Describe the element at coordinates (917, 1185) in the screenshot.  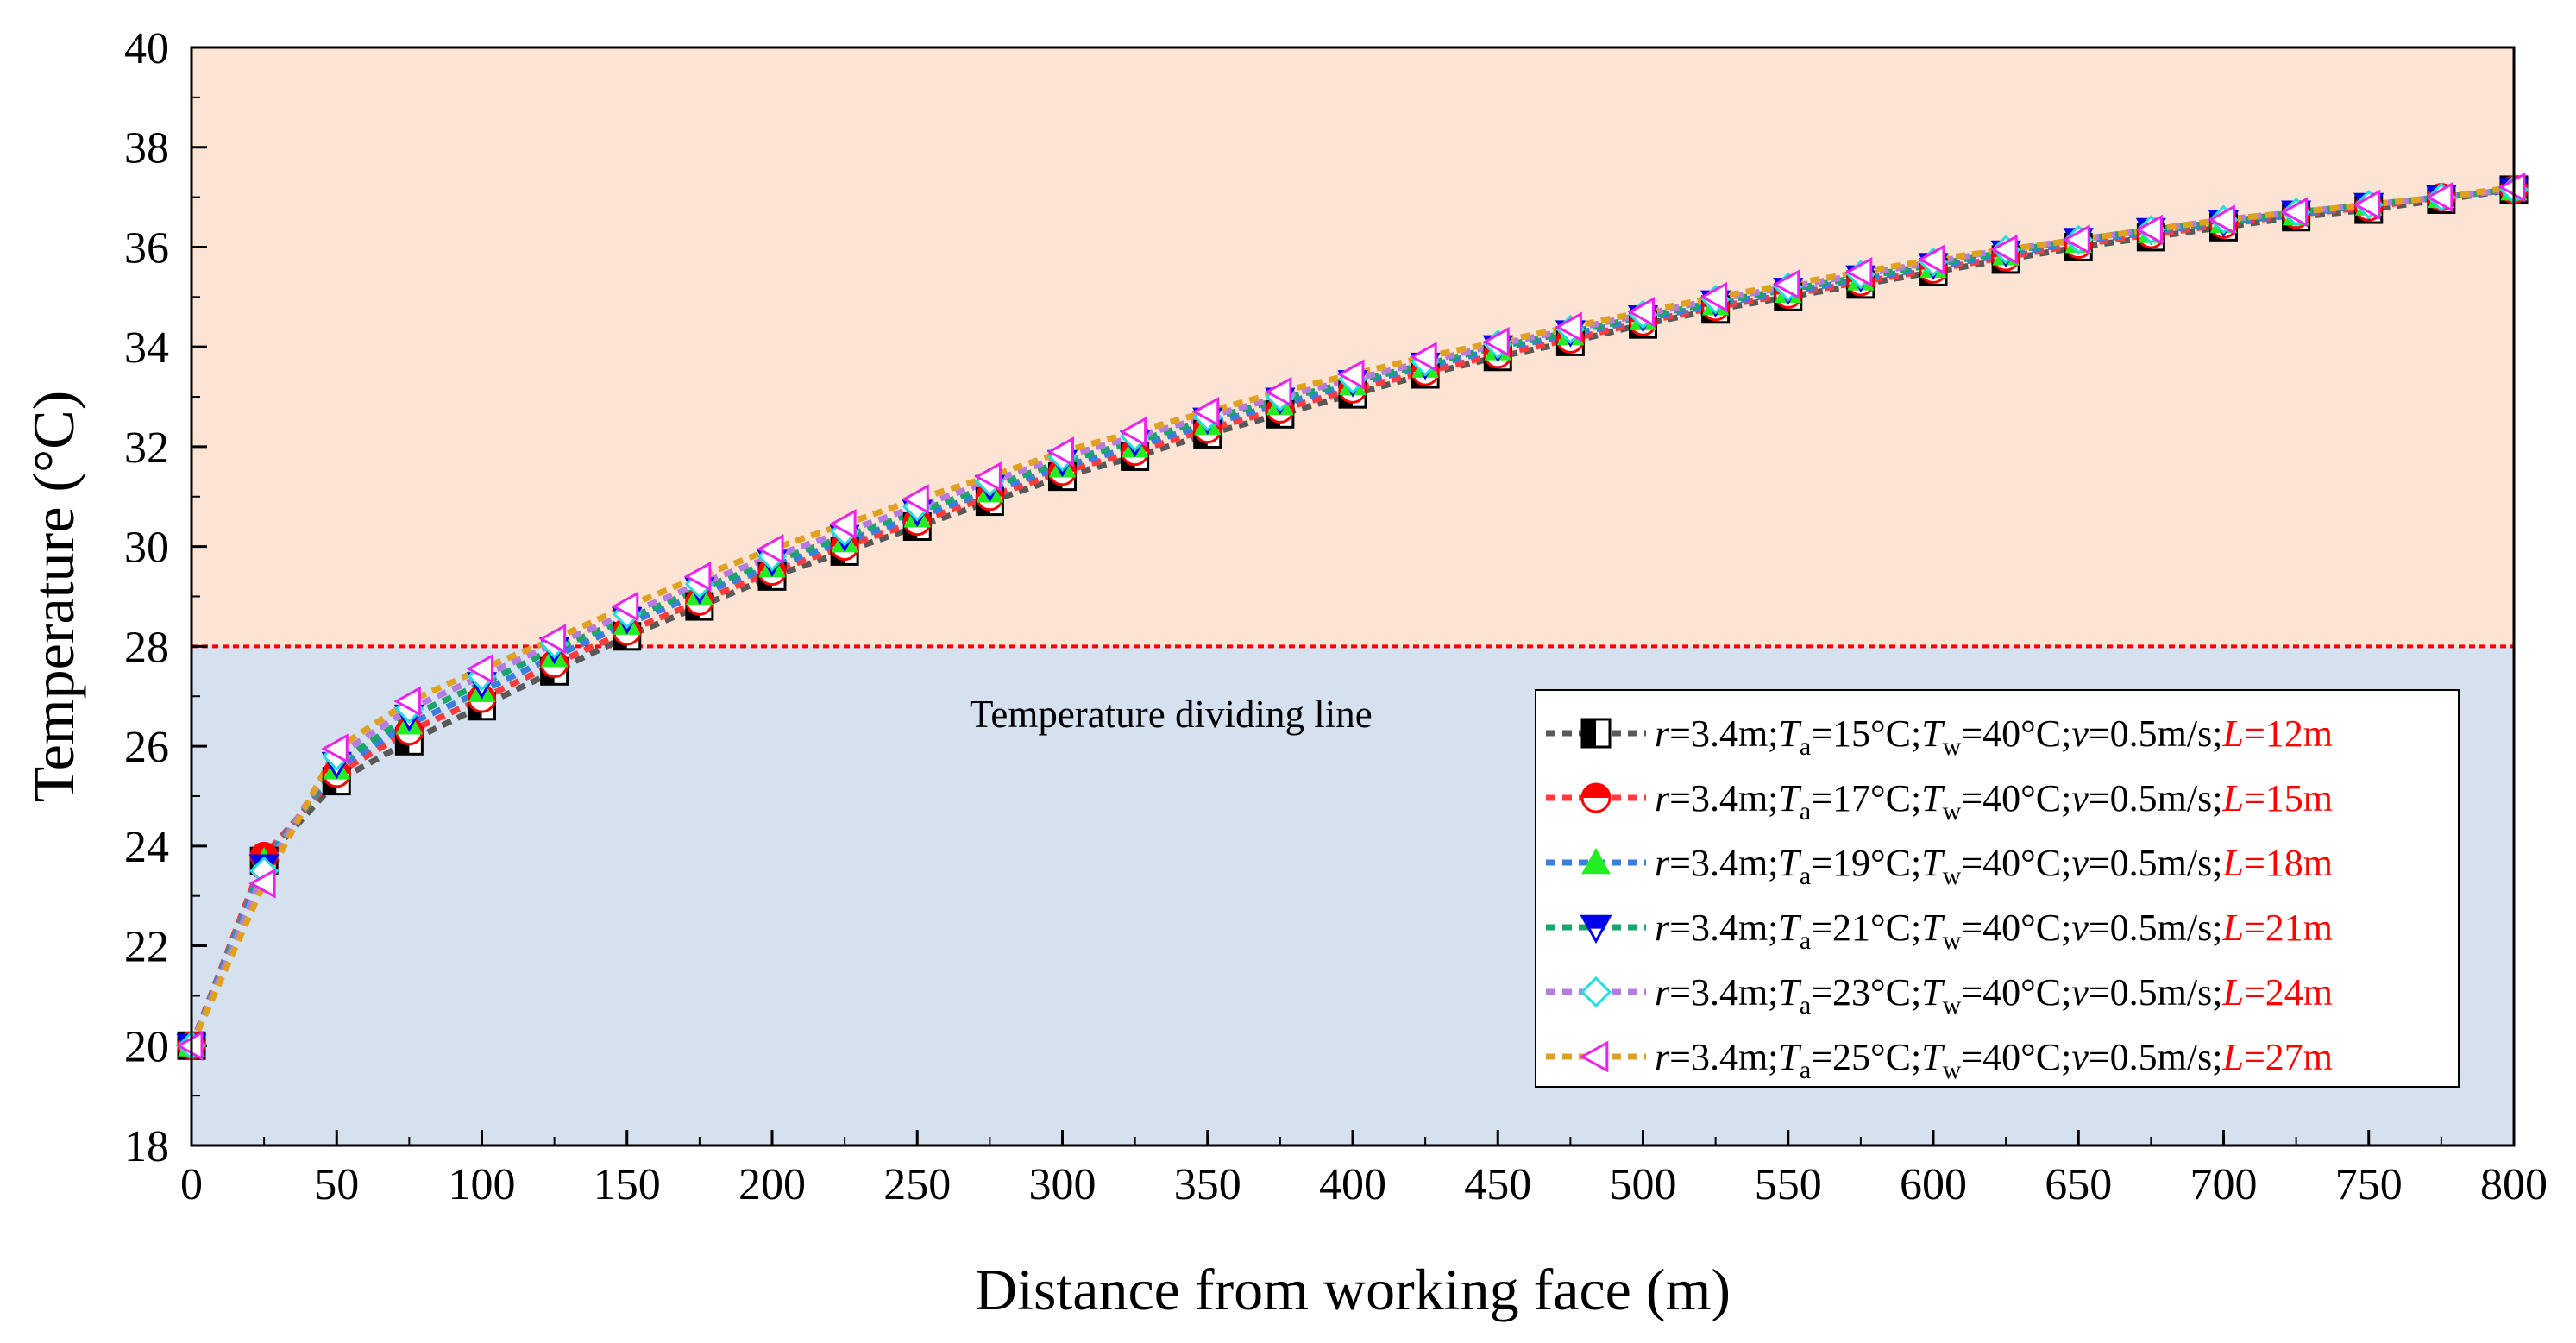
I see `x-tick-label: 250` at that location.